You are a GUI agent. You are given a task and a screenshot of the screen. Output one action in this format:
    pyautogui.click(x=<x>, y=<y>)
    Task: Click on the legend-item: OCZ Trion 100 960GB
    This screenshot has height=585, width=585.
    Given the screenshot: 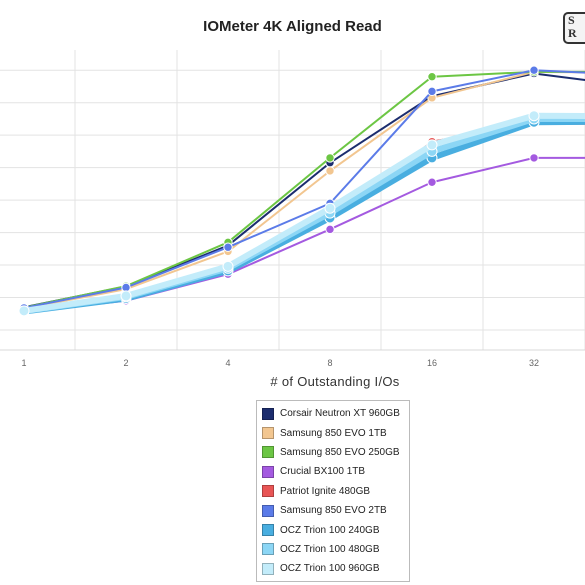 What is the action you would take?
    pyautogui.click(x=333, y=568)
    